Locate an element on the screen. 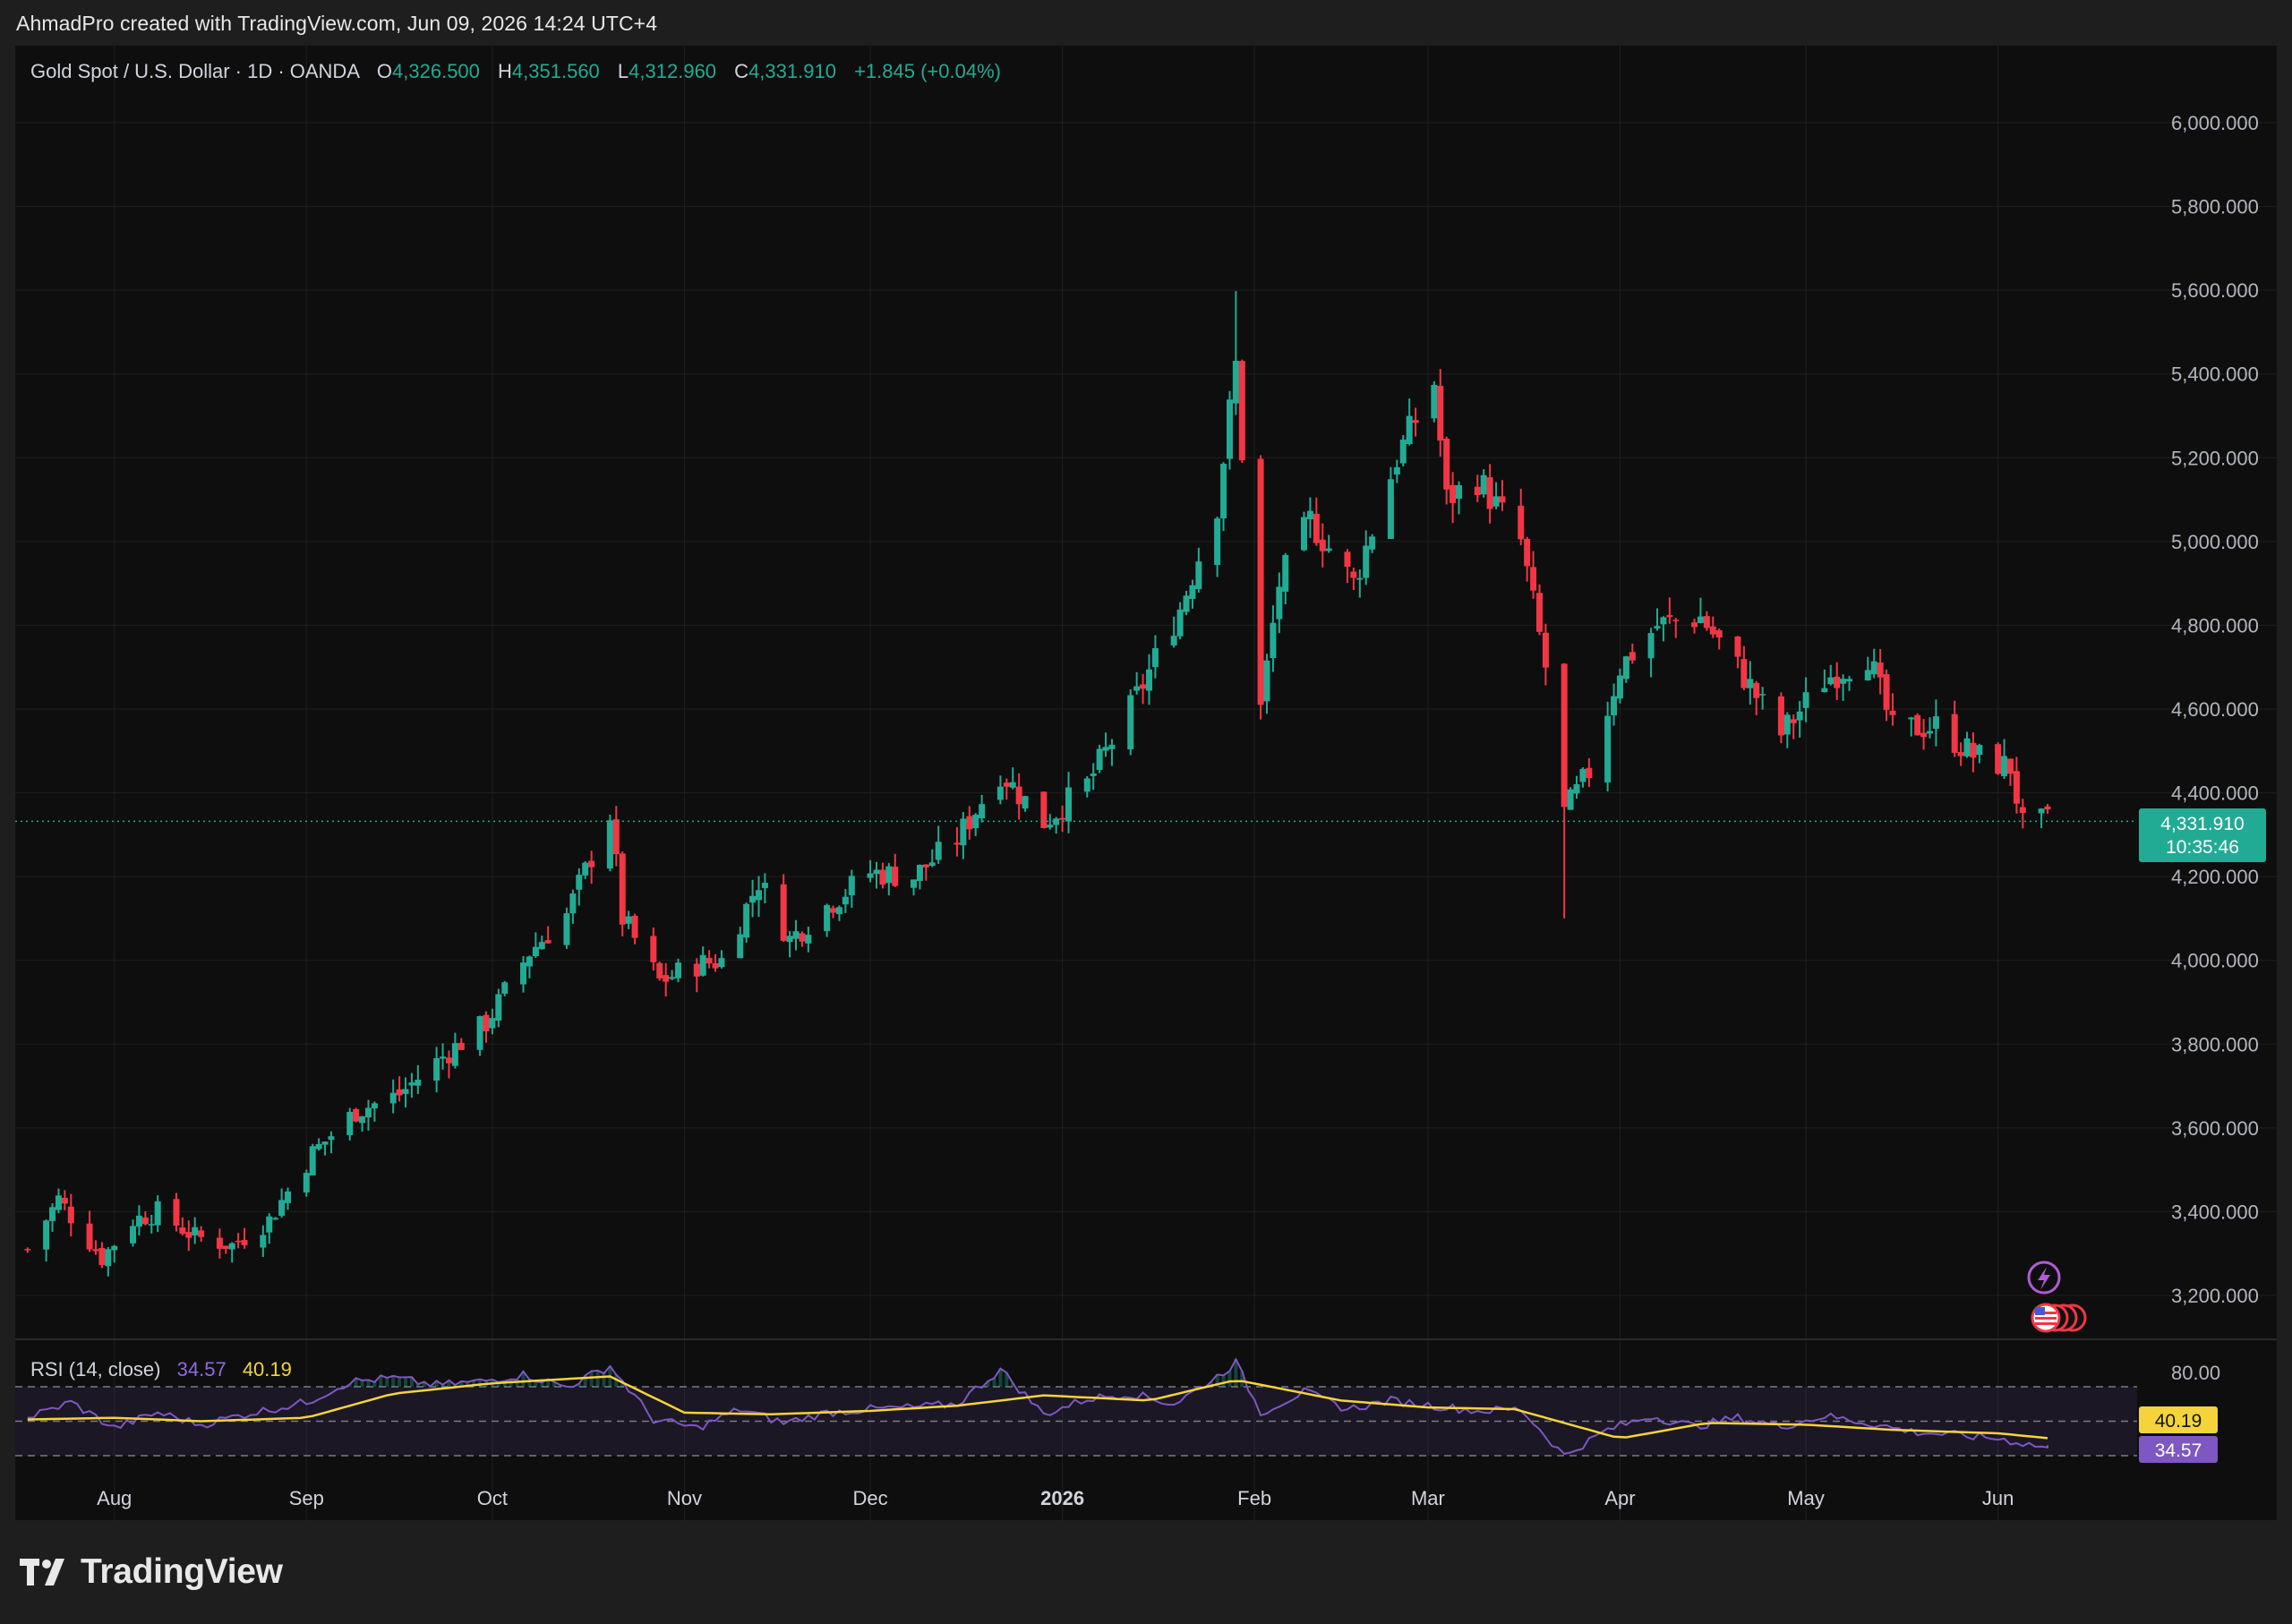 Image resolution: width=2292 pixels, height=1624 pixels. rsi-value-tag: 34.57 is located at coordinates (2178, 1449).